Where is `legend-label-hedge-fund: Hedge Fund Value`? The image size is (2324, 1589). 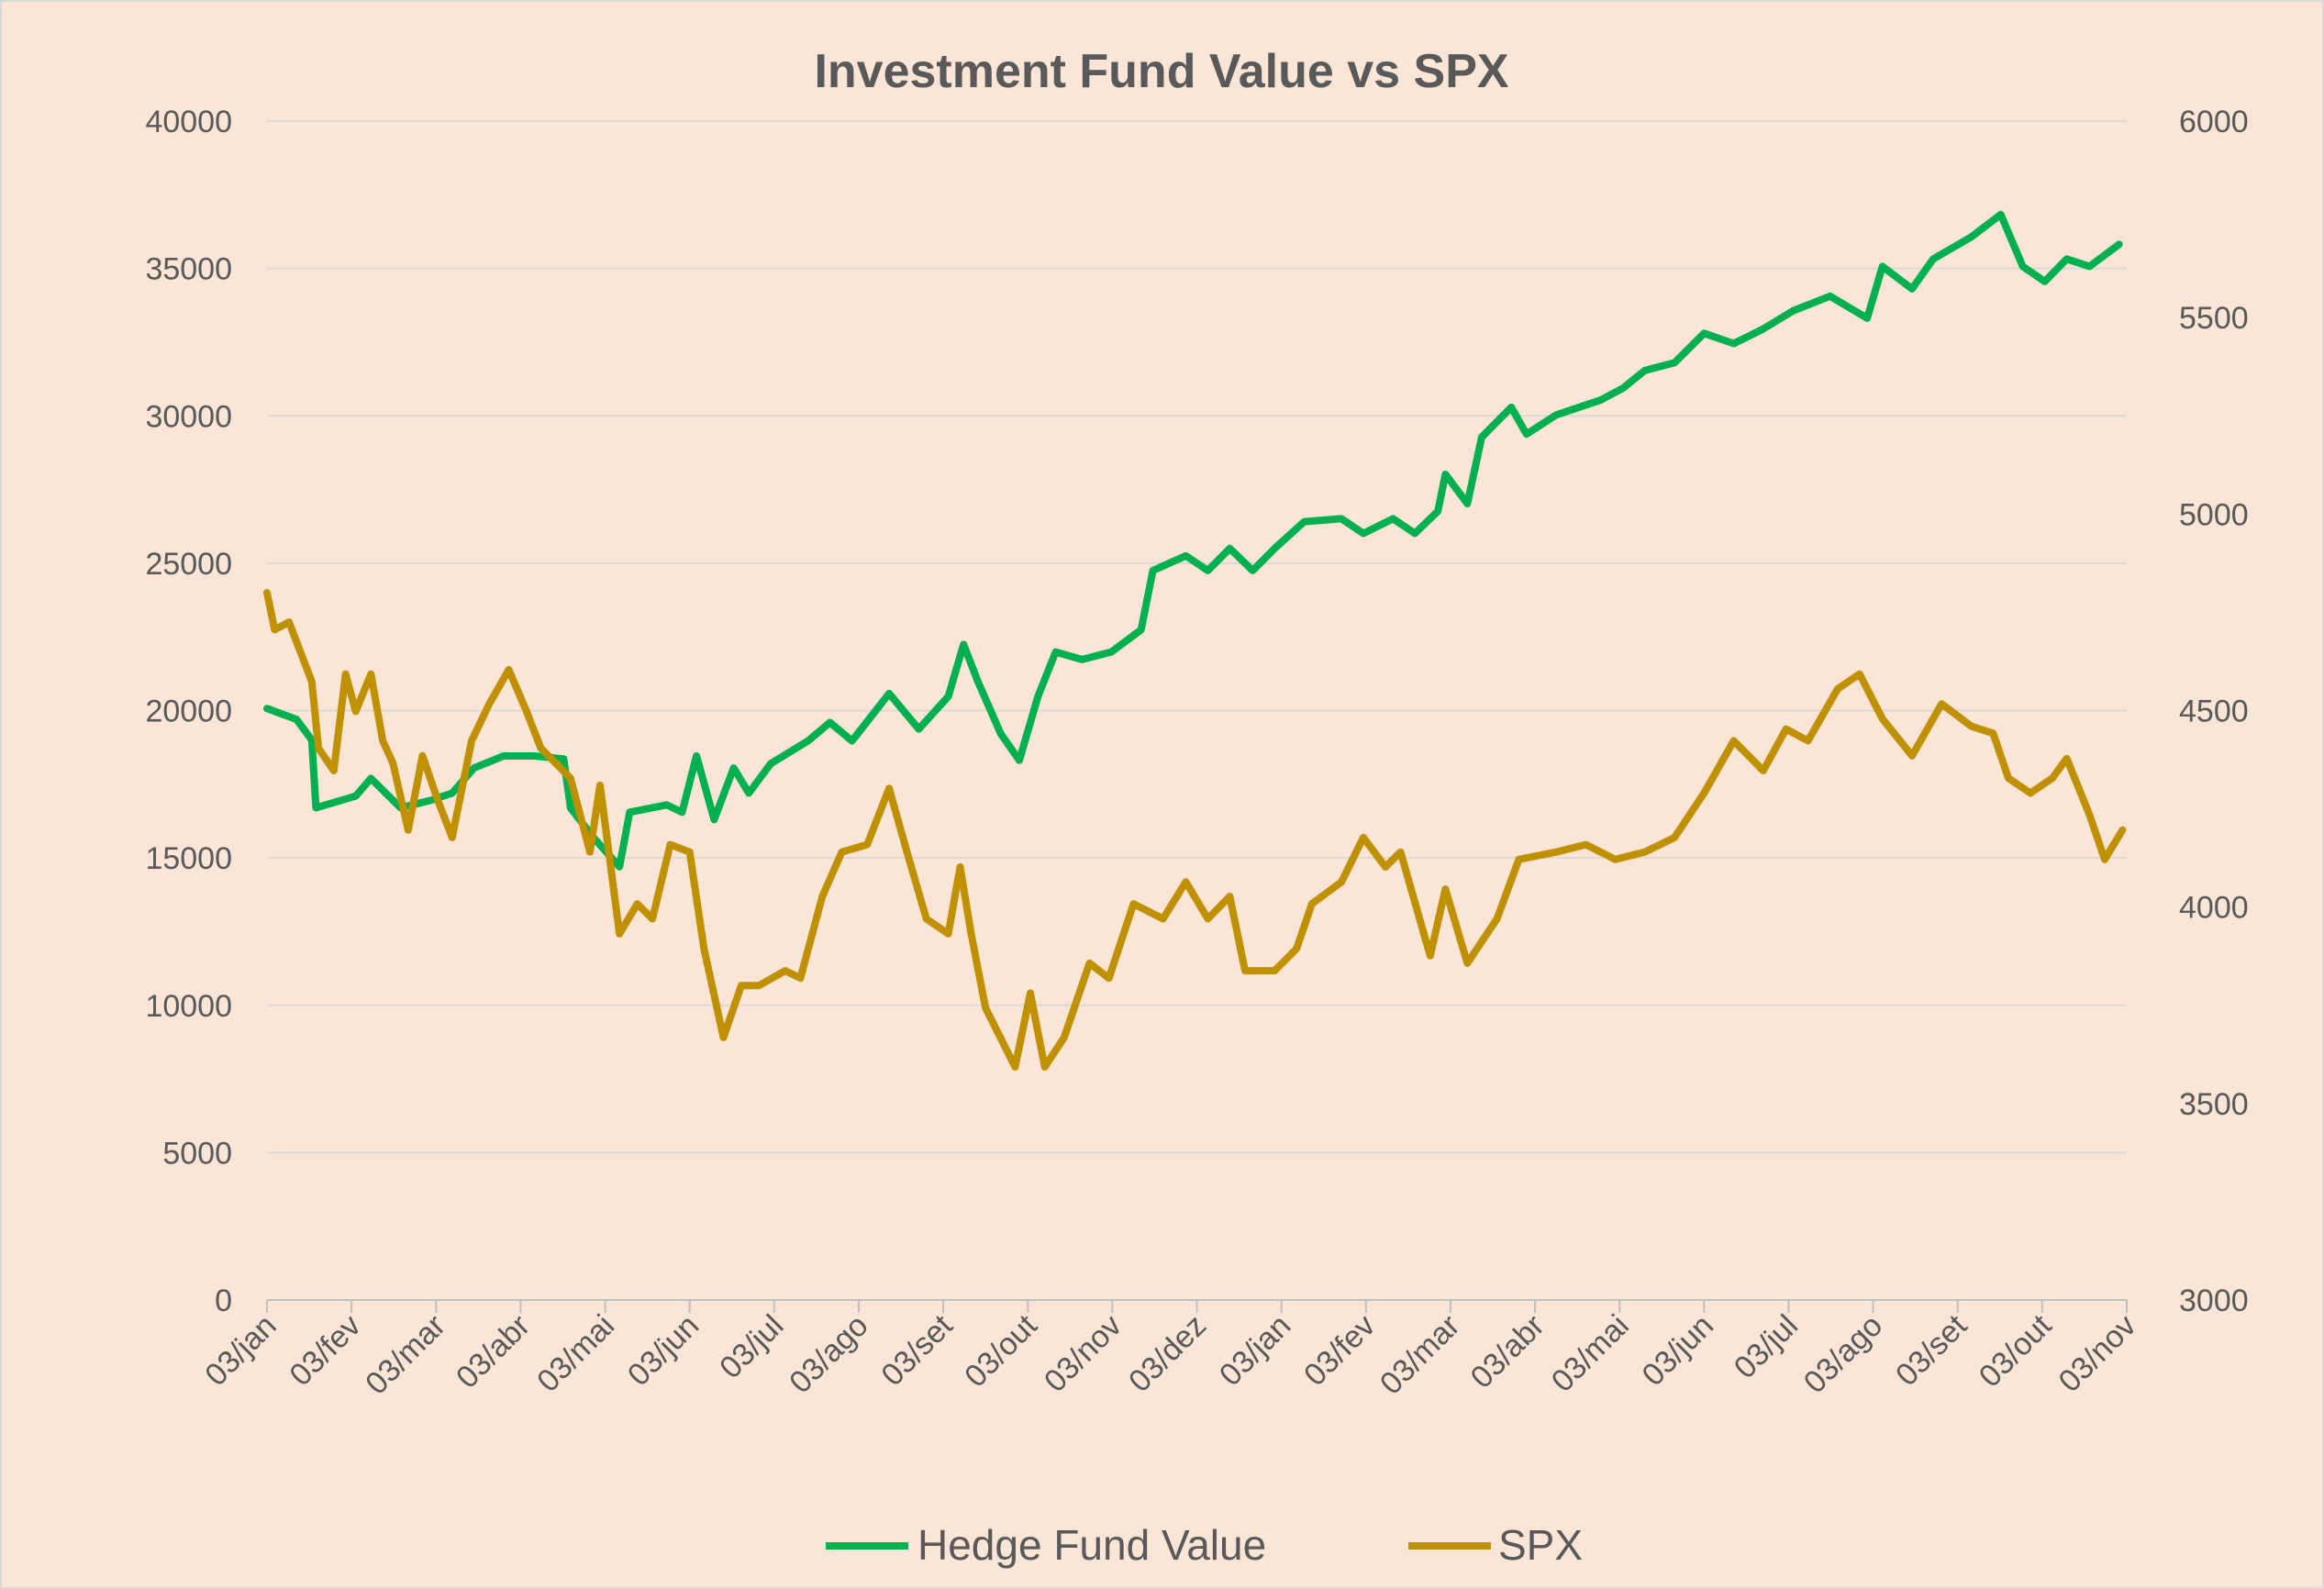 legend-label-hedge-fund: Hedge Fund Value is located at coordinates (1091, 1545).